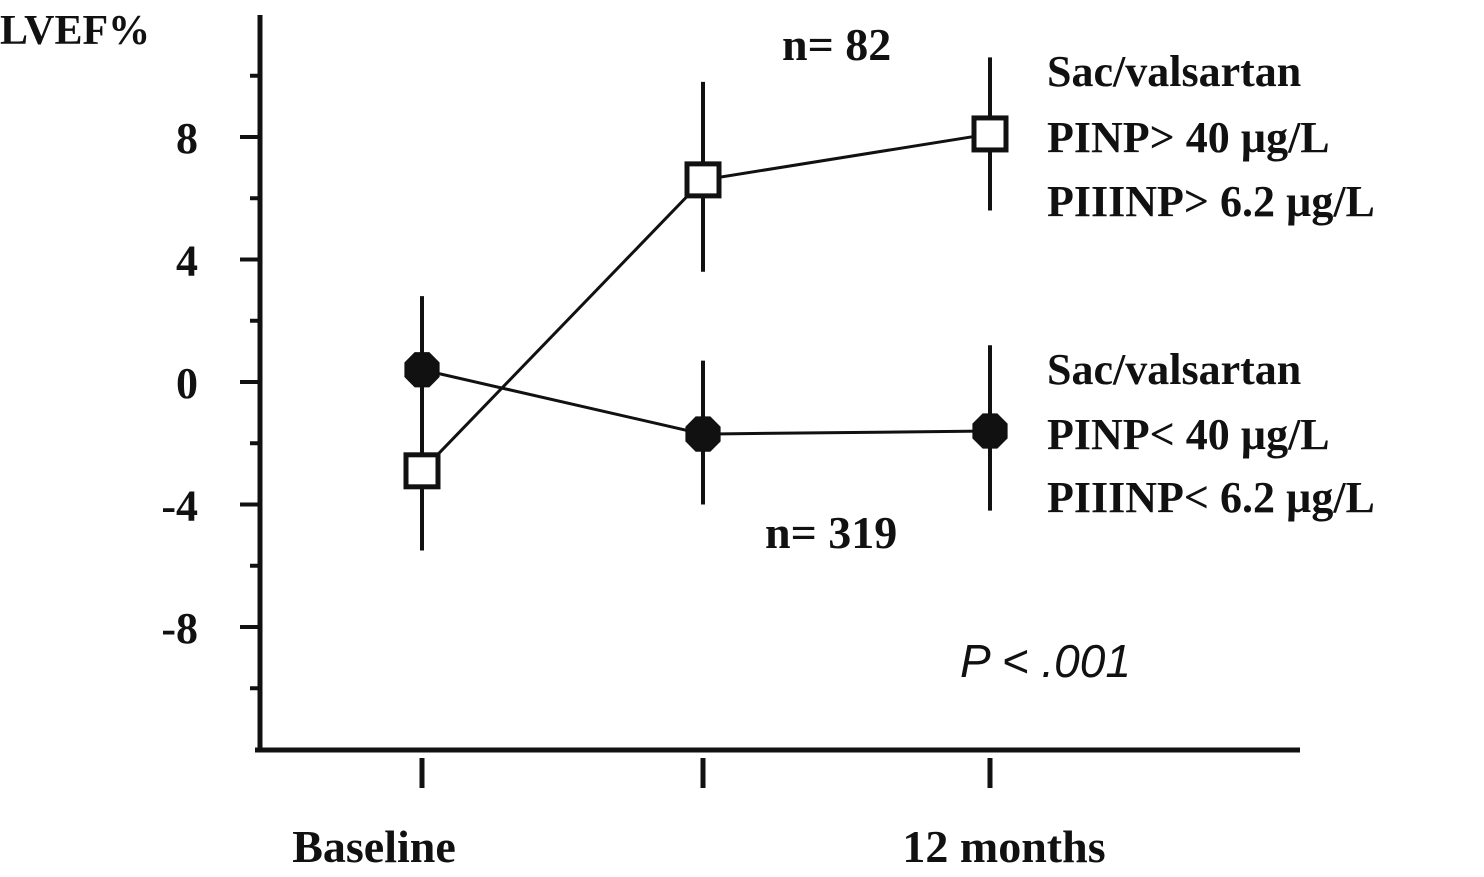 This screenshot has width=1484, height=877. What do you see at coordinates (75, 31) in the screenshot?
I see `y-axis-label: LVEF%` at bounding box center [75, 31].